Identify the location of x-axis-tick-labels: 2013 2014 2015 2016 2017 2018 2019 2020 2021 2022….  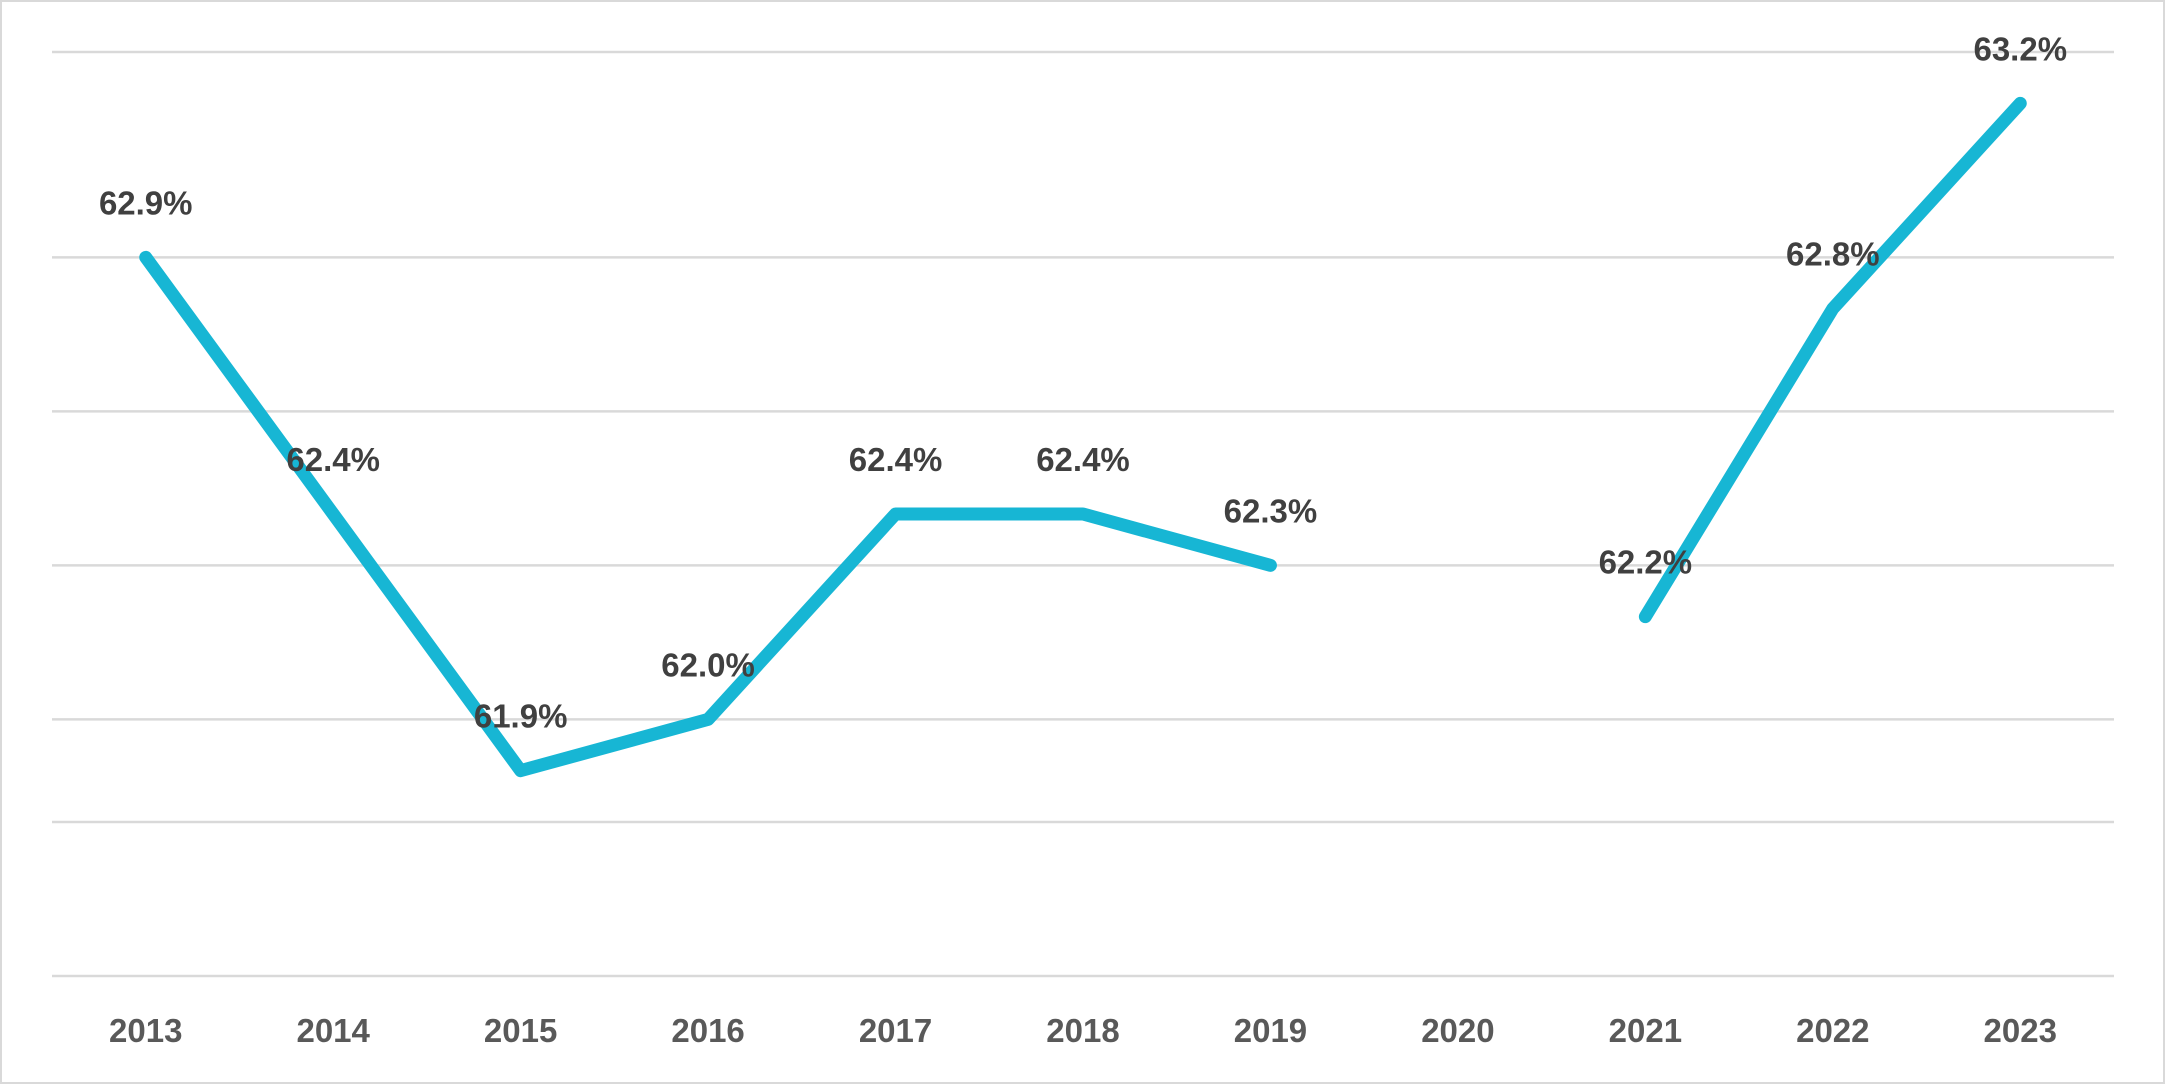
(1083, 1030).